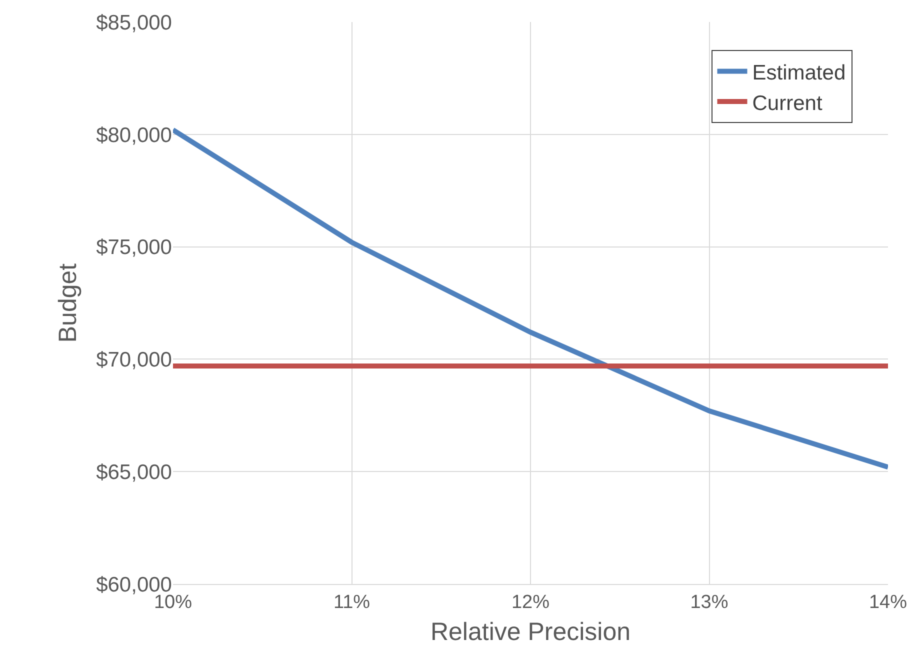 This screenshot has width=914, height=665. Describe the element at coordinates (134, 22) in the screenshot. I see `y-tick-label: $85,000` at that location.